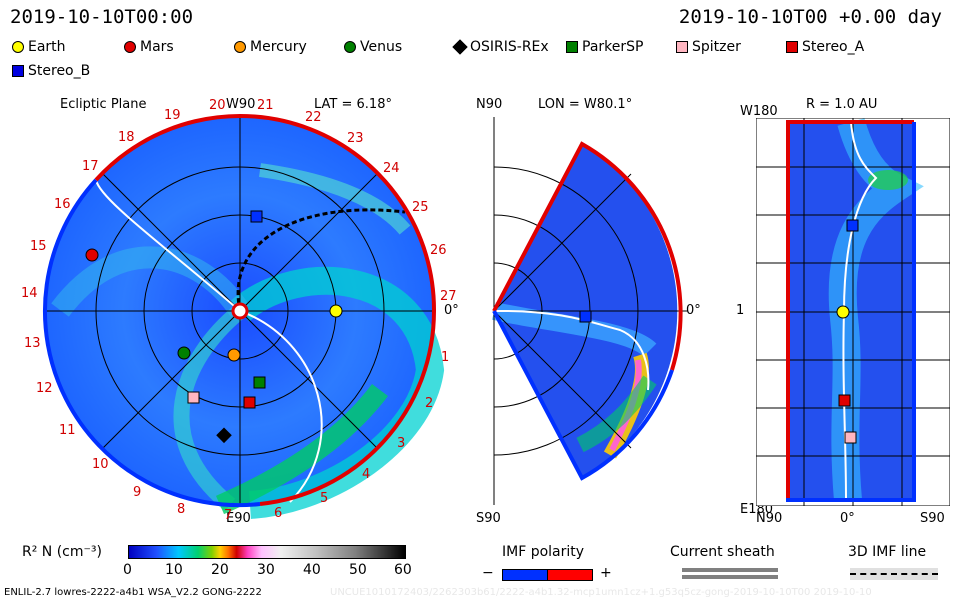 This screenshot has width=960, height=600. Describe the element at coordinates (792, 47) in the screenshot. I see `stereo-a-icon` at that location.